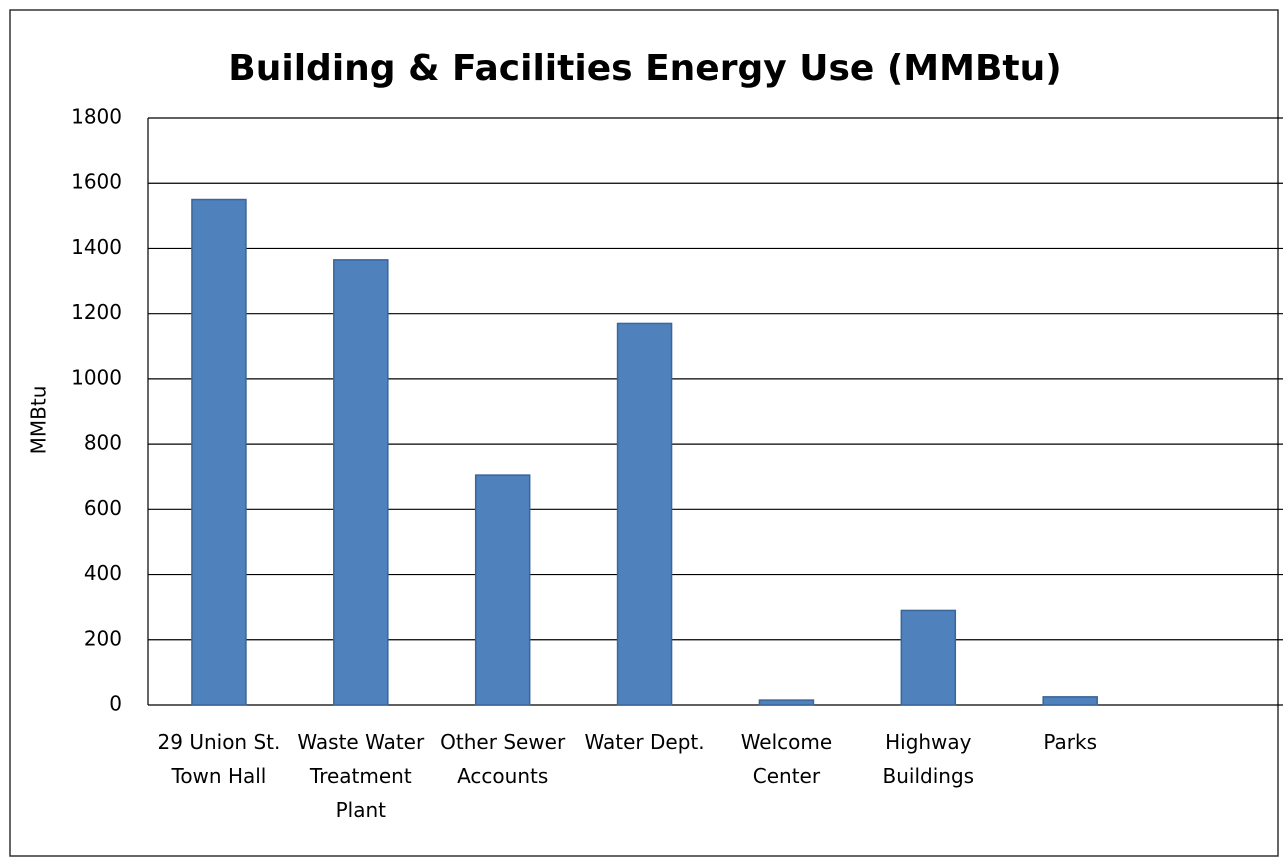  Describe the element at coordinates (103, 573) in the screenshot. I see `y-tick-label: 400` at that location.